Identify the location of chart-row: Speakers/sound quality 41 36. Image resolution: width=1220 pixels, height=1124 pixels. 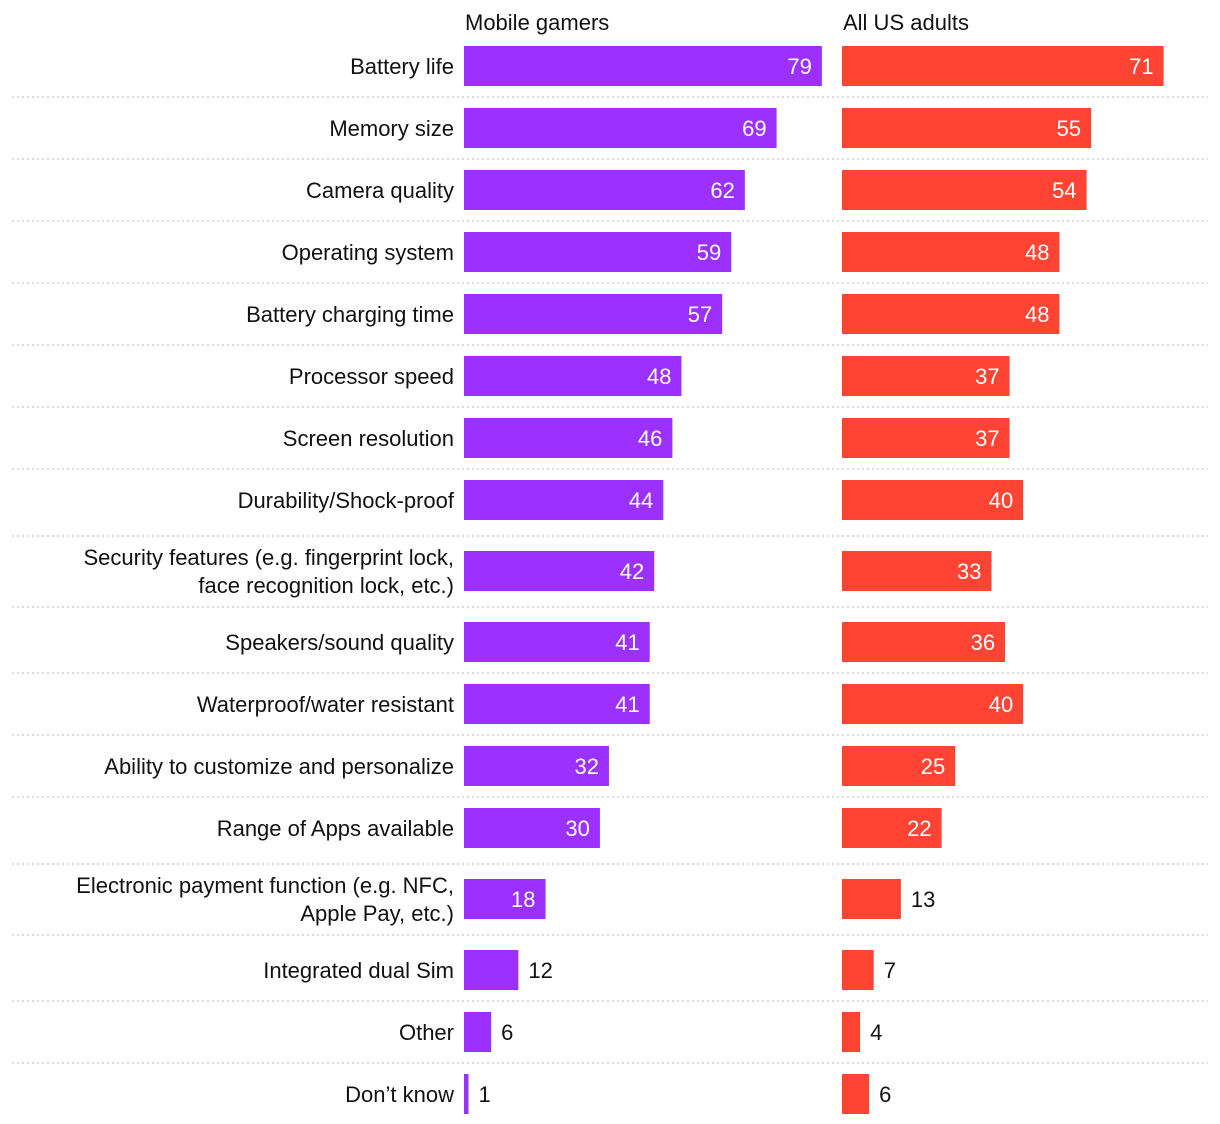
(615, 642).